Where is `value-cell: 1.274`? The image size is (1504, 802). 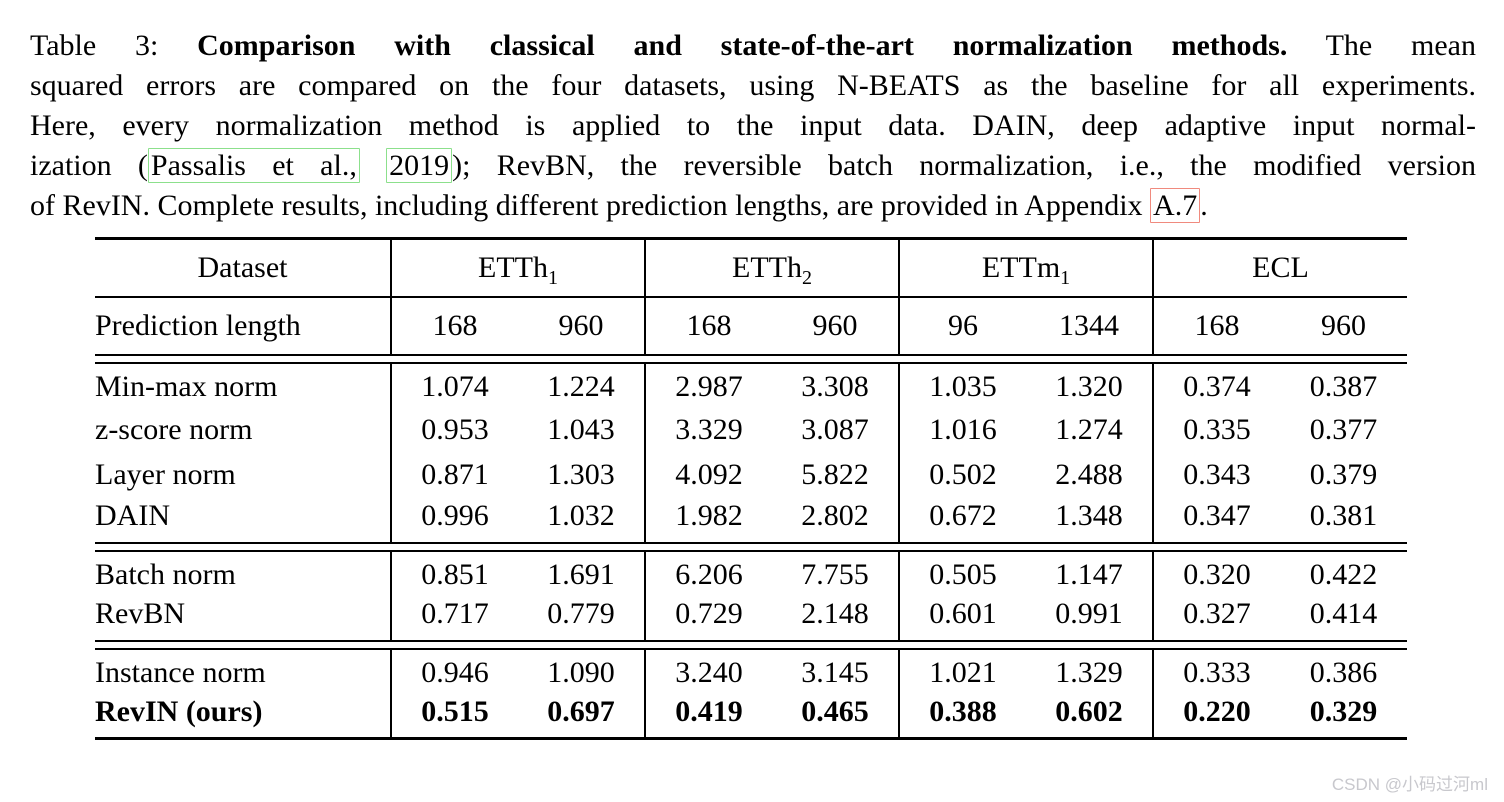
value-cell: 1.274 is located at coordinates (1089, 429).